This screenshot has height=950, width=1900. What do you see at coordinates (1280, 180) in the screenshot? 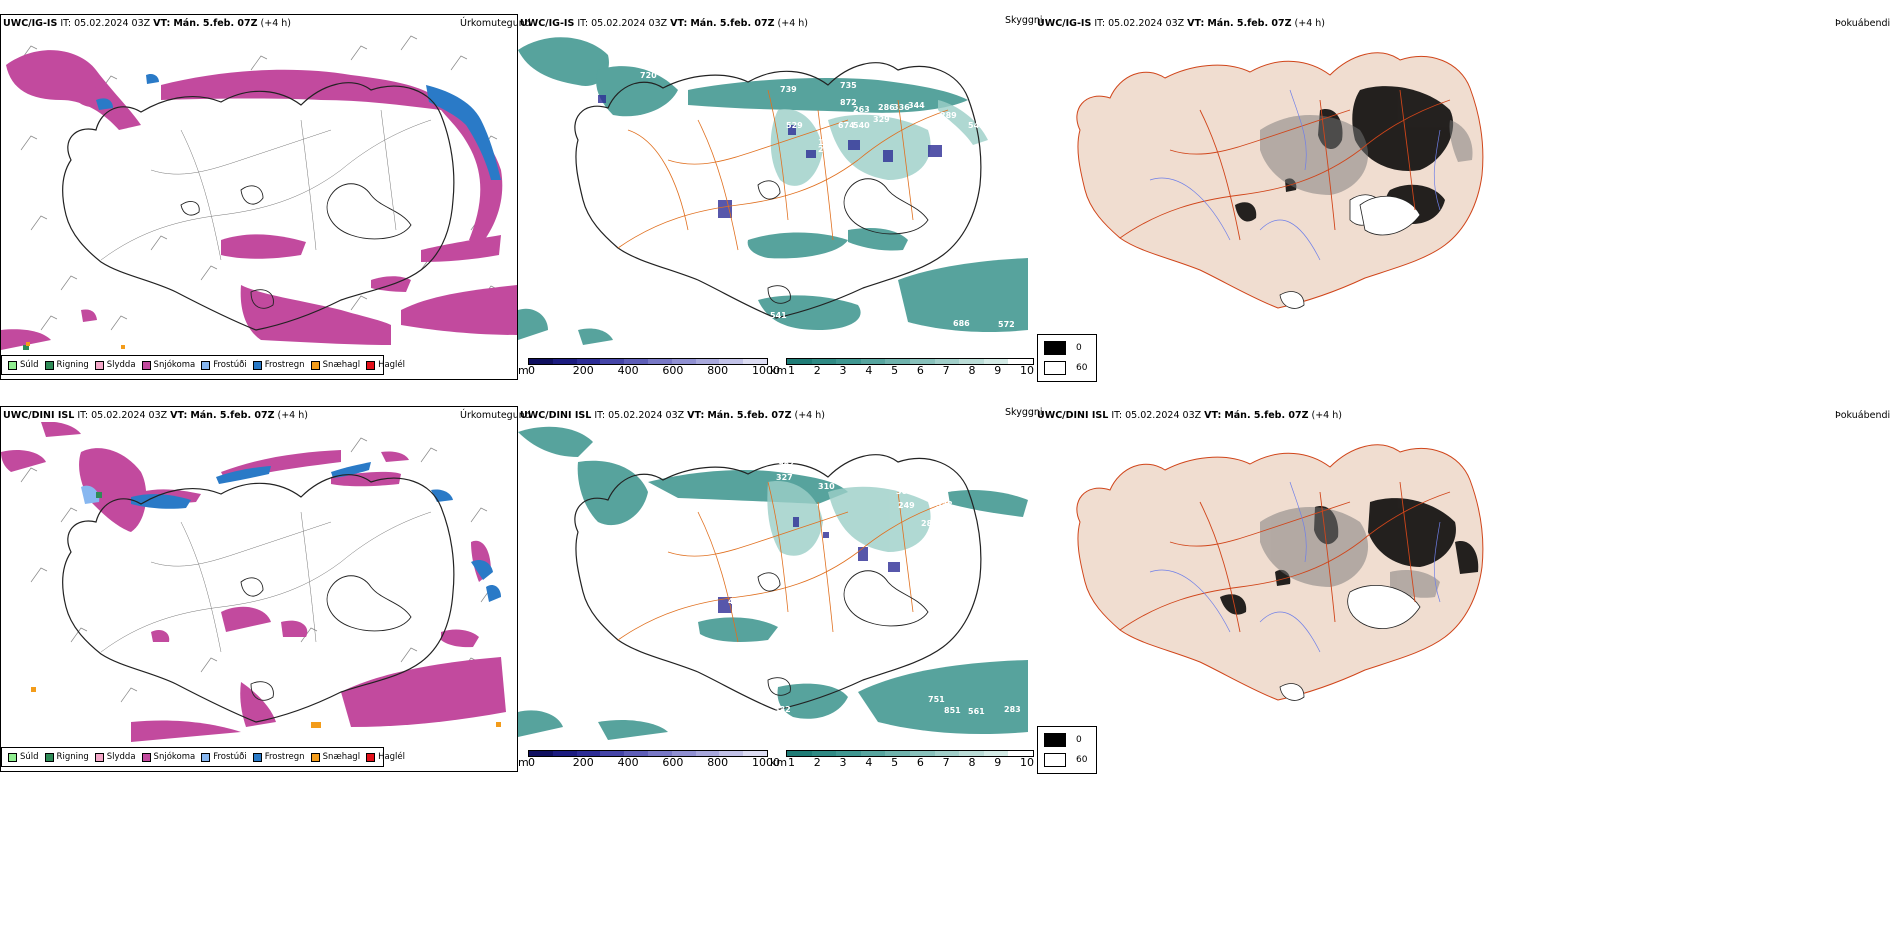
I see `iceland-land` at bounding box center [1280, 180].